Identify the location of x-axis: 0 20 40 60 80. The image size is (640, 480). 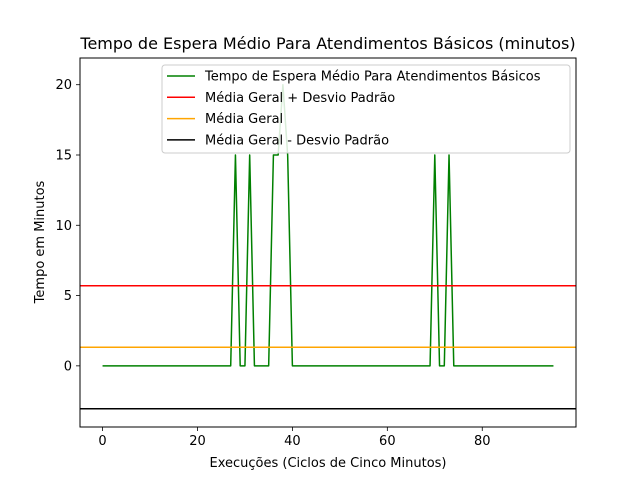
(294, 438).